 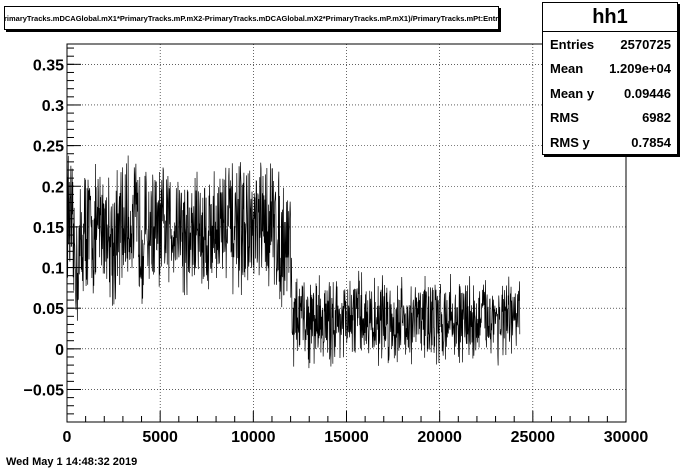 What do you see at coordinates (610, 17) in the screenshot?
I see `stats-histogram-name: hh1` at bounding box center [610, 17].